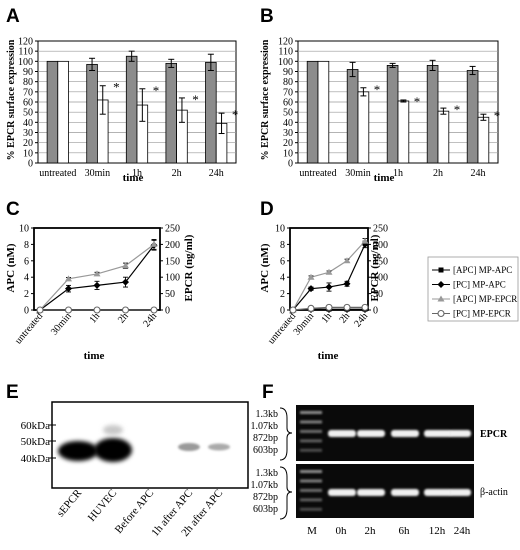  I want to click on left-tick-label: 10, so click(280, 229).